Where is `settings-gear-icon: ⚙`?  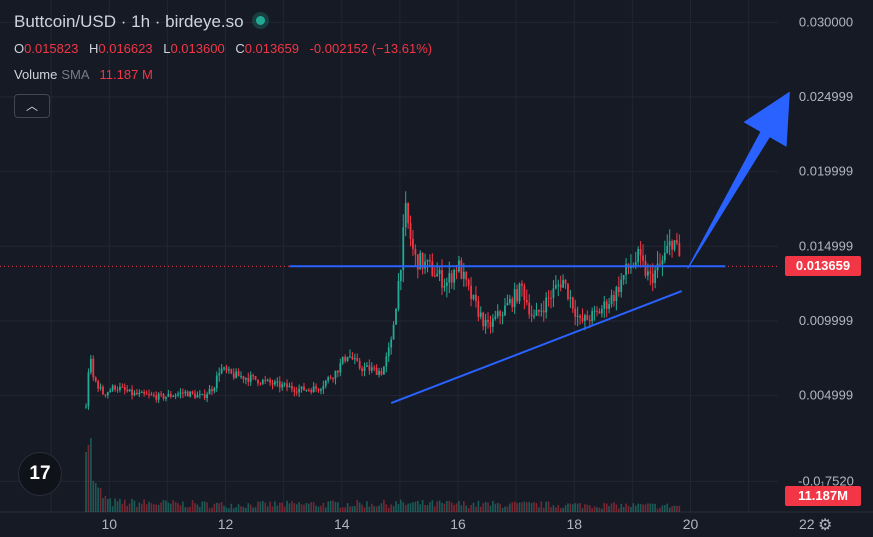
settings-gear-icon: ⚙ is located at coordinates (825, 525).